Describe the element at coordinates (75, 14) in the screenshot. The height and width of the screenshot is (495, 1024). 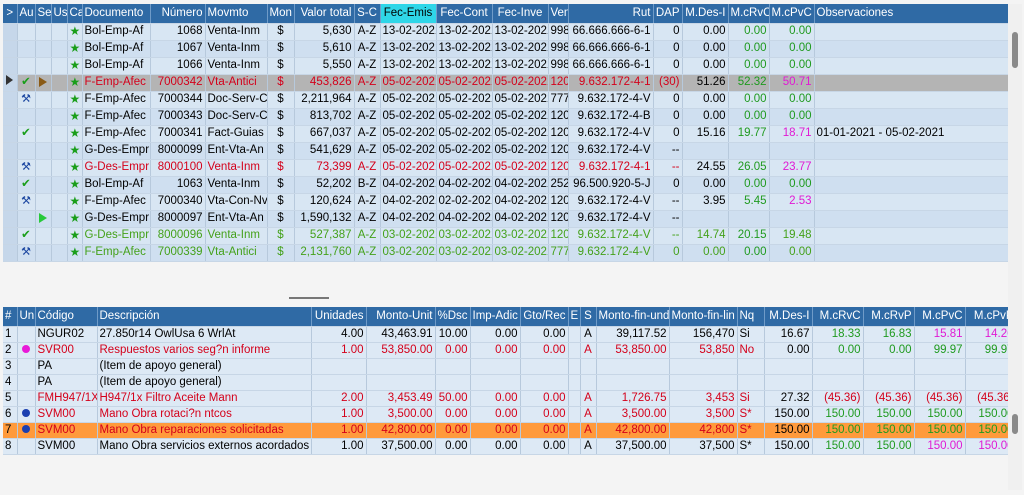
I see `col-header-4: Ca` at that location.